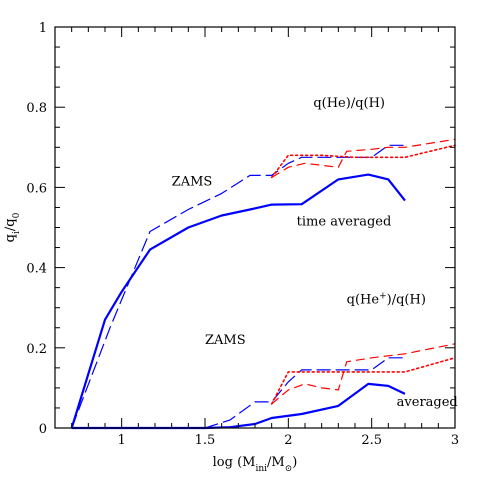 This screenshot has height=480, width=480. What do you see at coordinates (43, 28) in the screenshot?
I see `y-tick-label: 1` at bounding box center [43, 28].